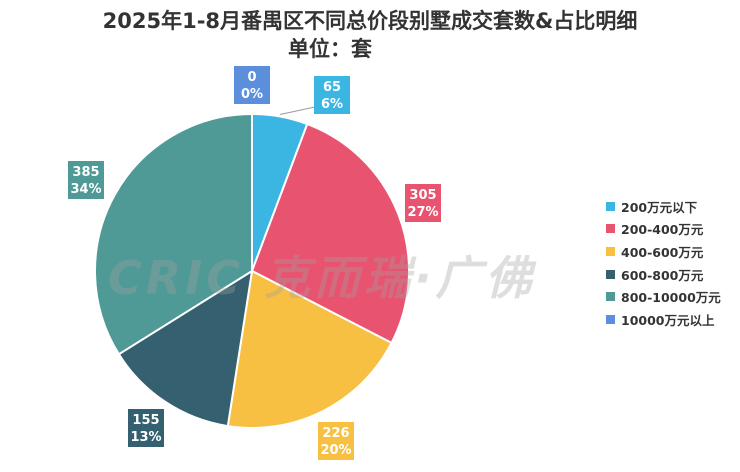  What do you see at coordinates (332, 87) in the screenshot?
I see `data-label-value-0: 65` at bounding box center [332, 87].